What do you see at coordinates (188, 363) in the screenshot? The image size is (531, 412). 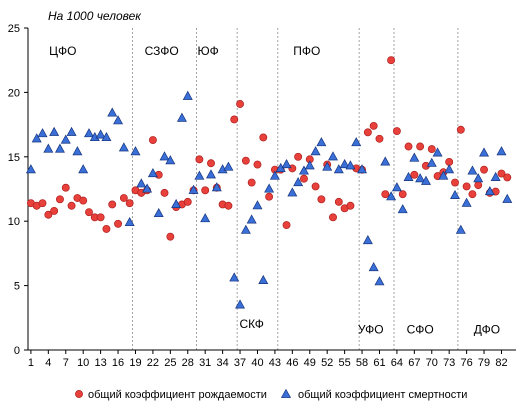 I see `x-tick-label: 28` at bounding box center [188, 363].